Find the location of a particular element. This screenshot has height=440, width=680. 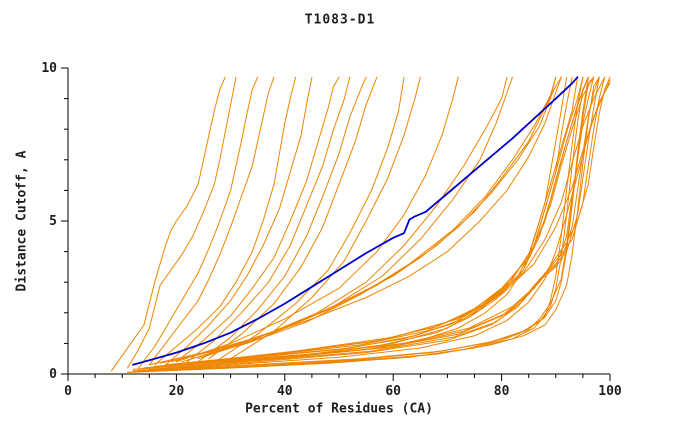

y-tick-label: 5 is located at coordinates (53, 221).